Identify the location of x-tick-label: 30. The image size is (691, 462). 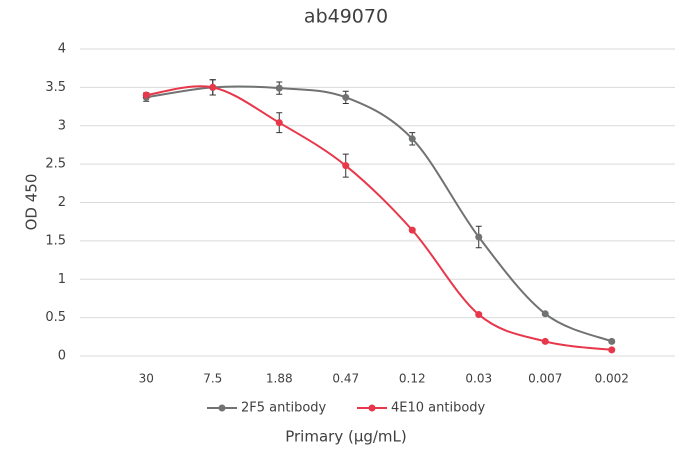
(146, 379).